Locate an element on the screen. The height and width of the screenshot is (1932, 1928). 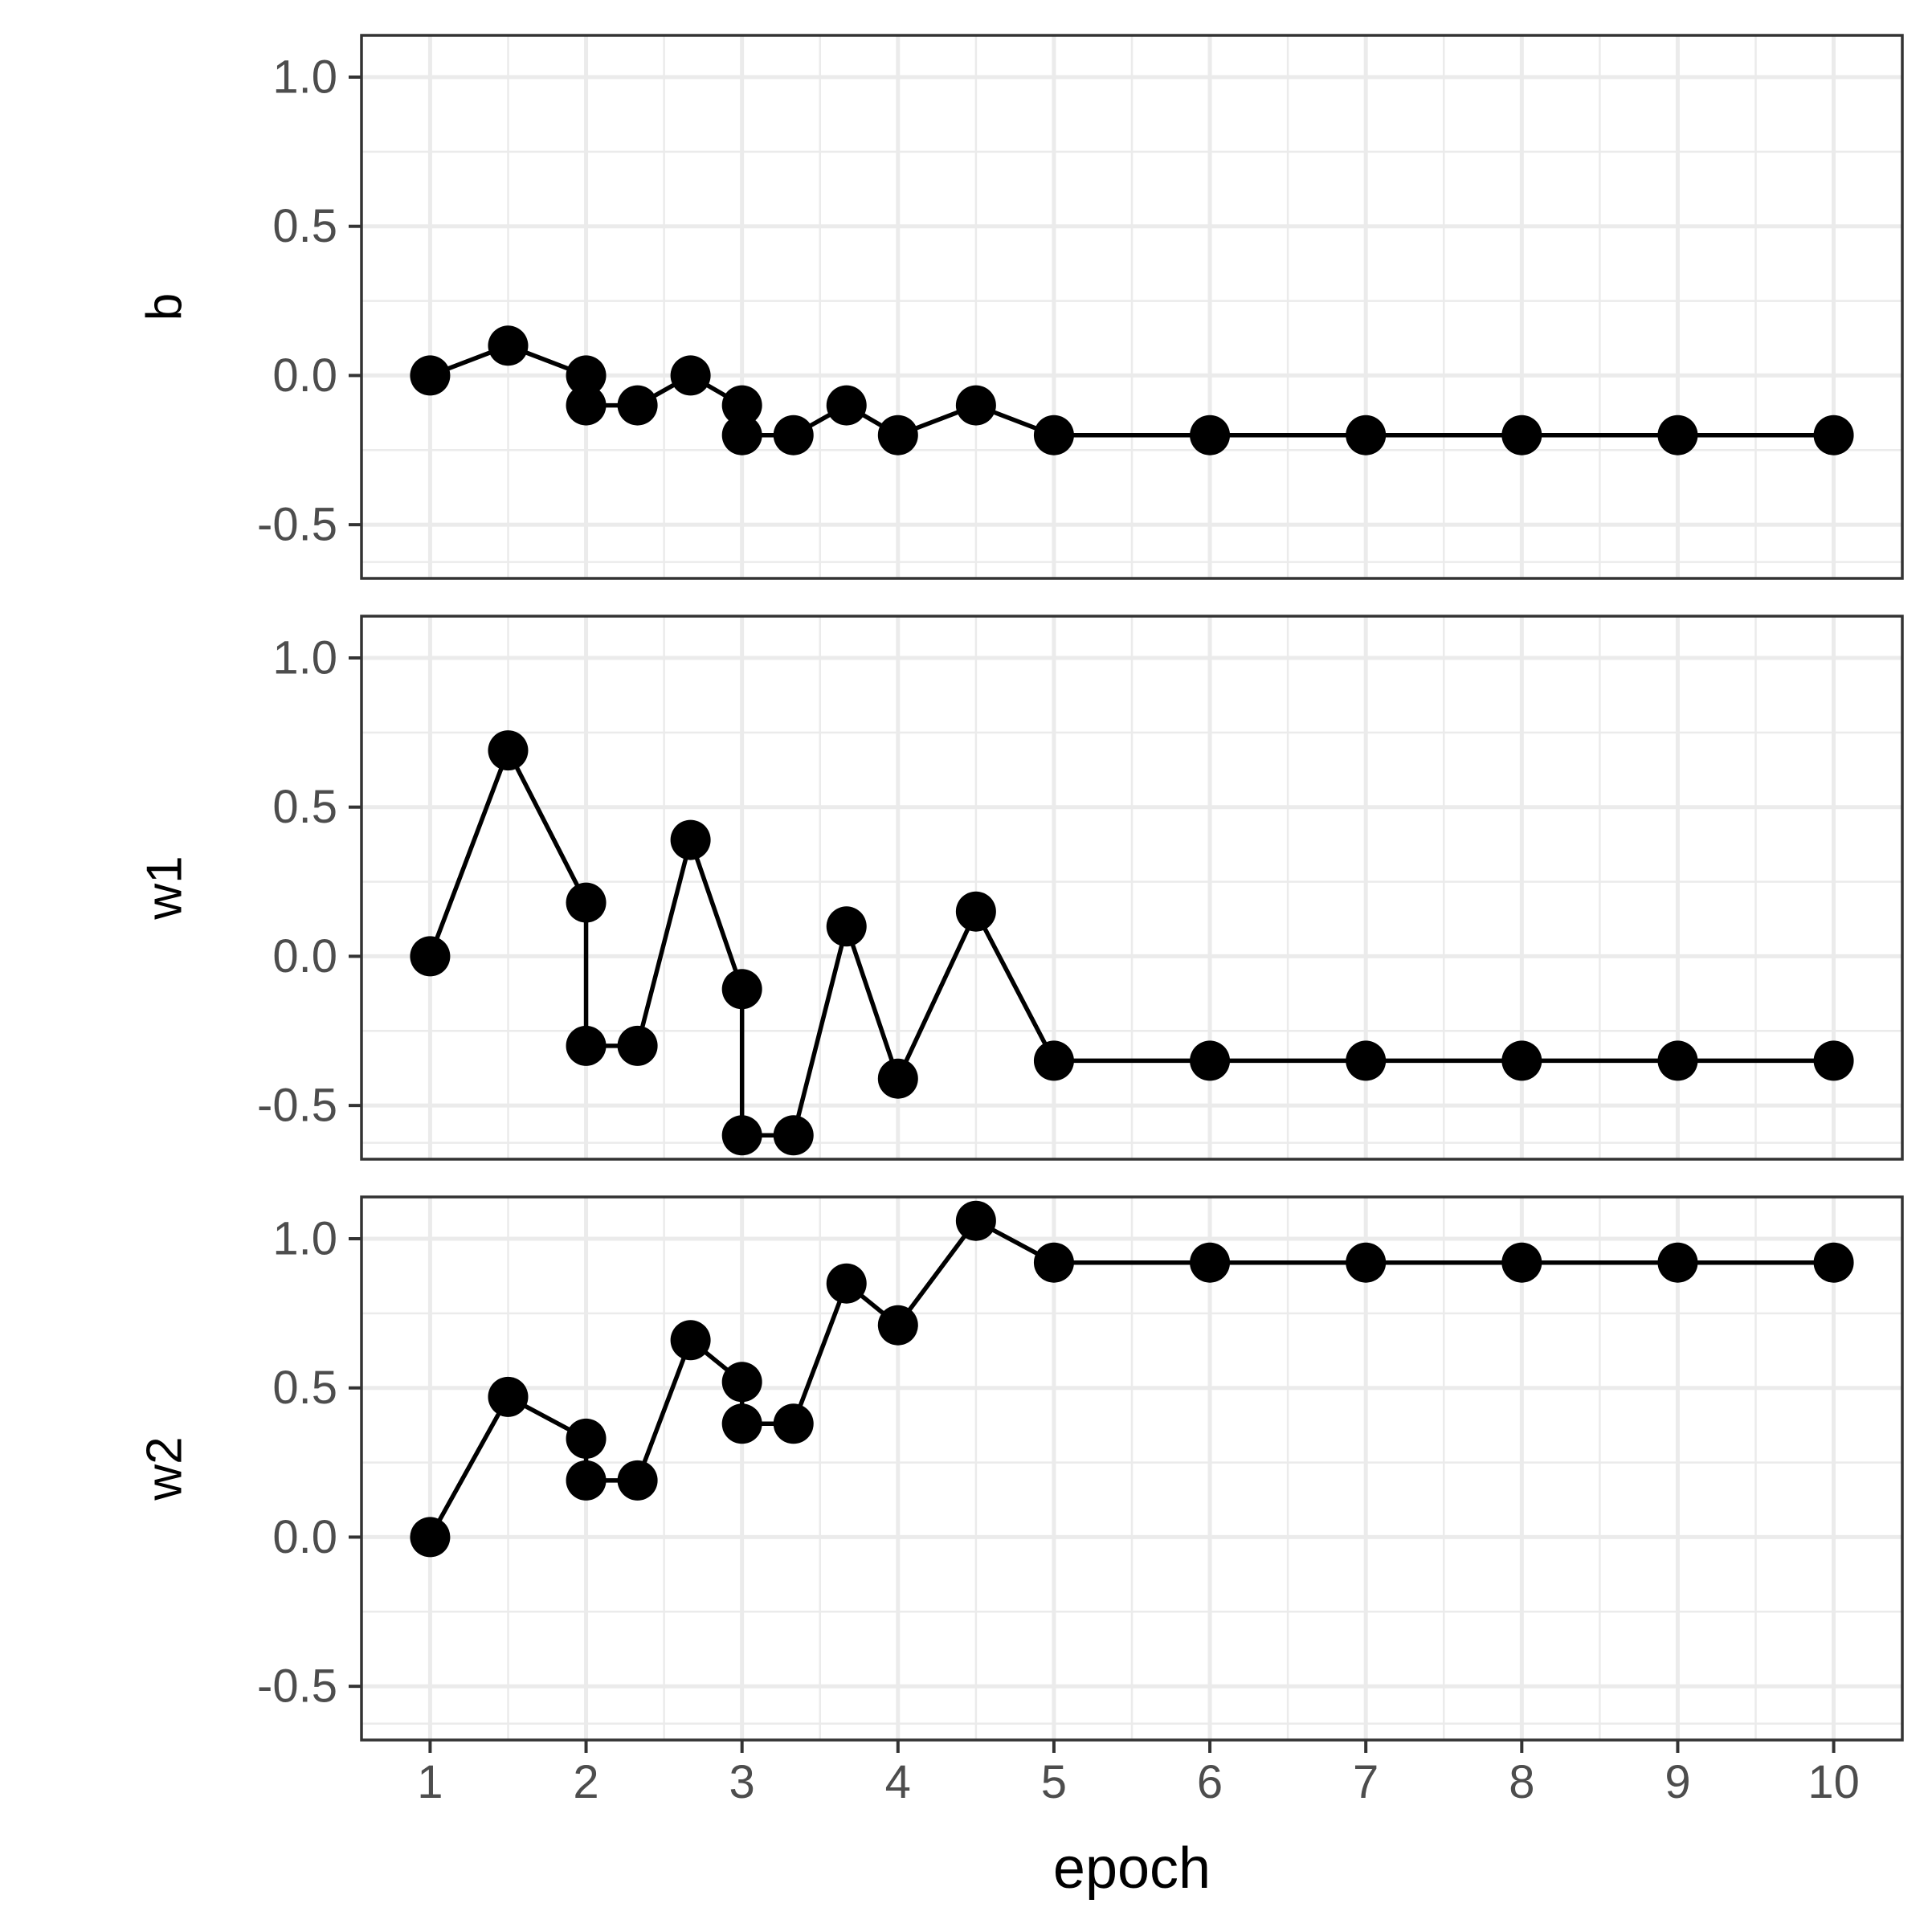
x-axis-title: epoch is located at coordinates (1132, 1869).